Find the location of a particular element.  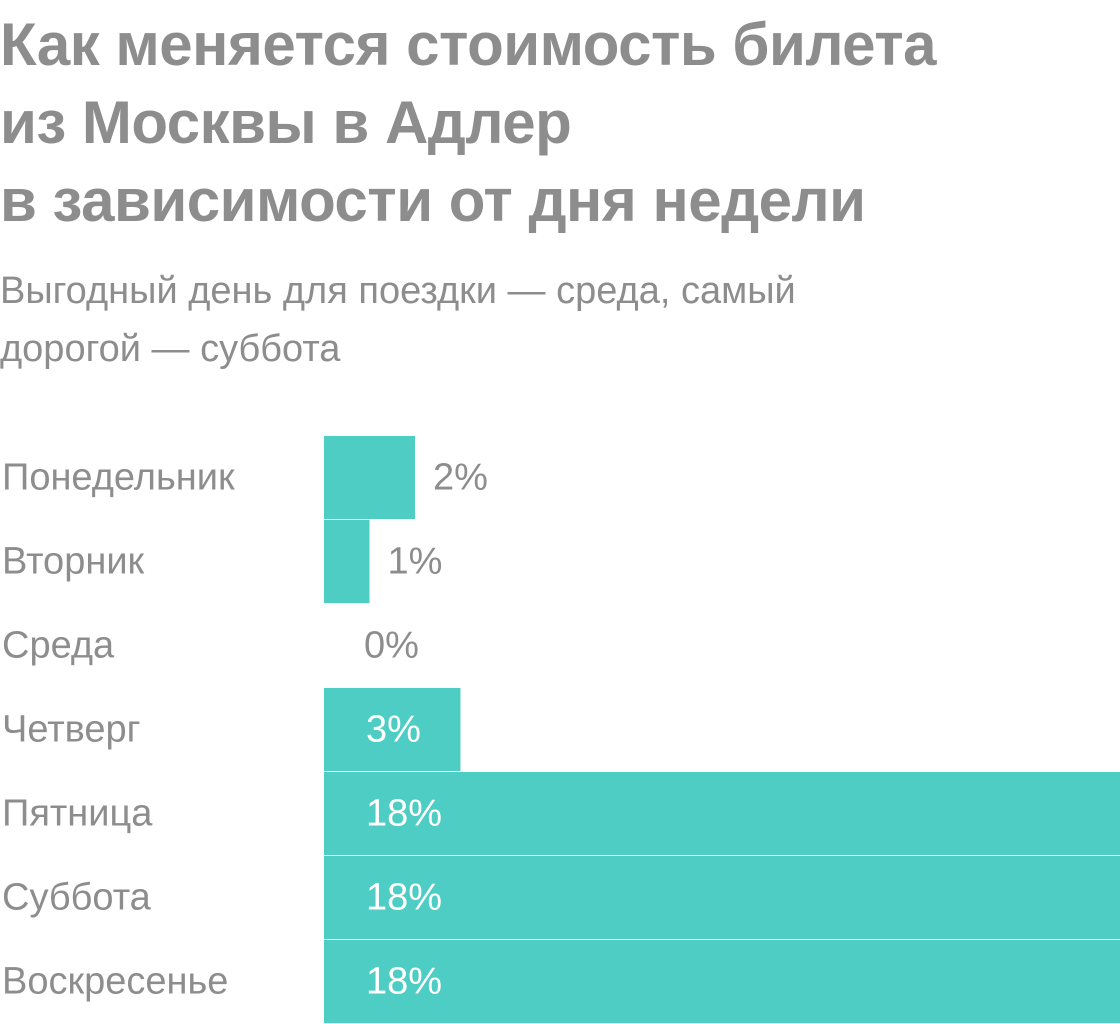

chart-title-line-2: из Москвы в Адлер is located at coordinates (286, 122).